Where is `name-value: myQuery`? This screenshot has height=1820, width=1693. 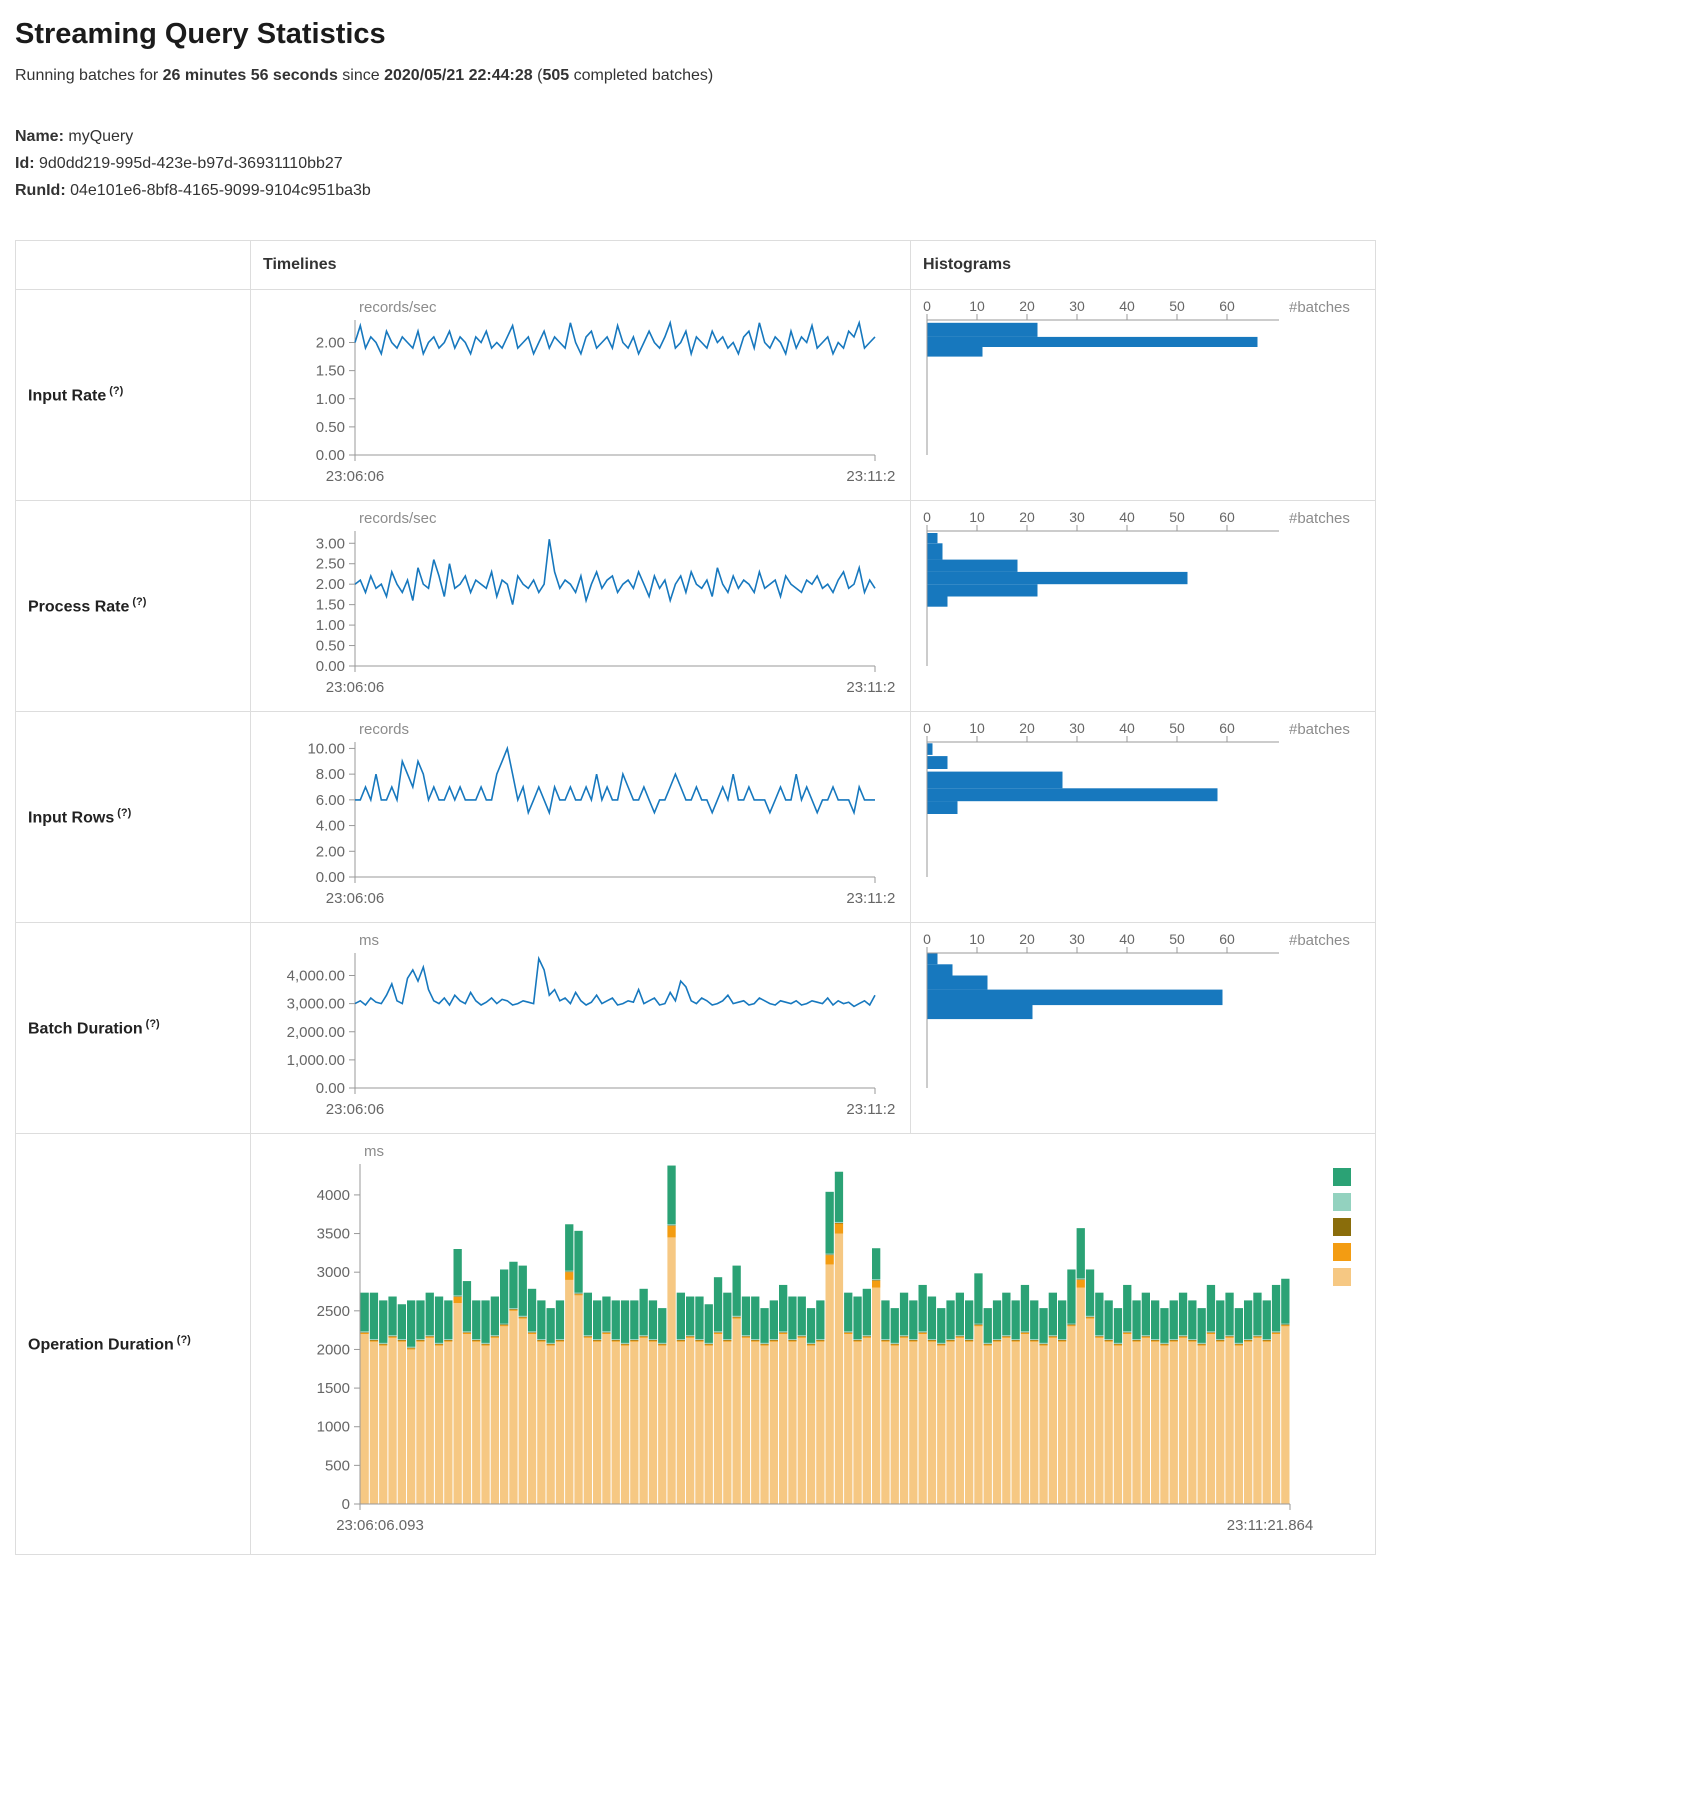 name-value: myQuery is located at coordinates (101, 136).